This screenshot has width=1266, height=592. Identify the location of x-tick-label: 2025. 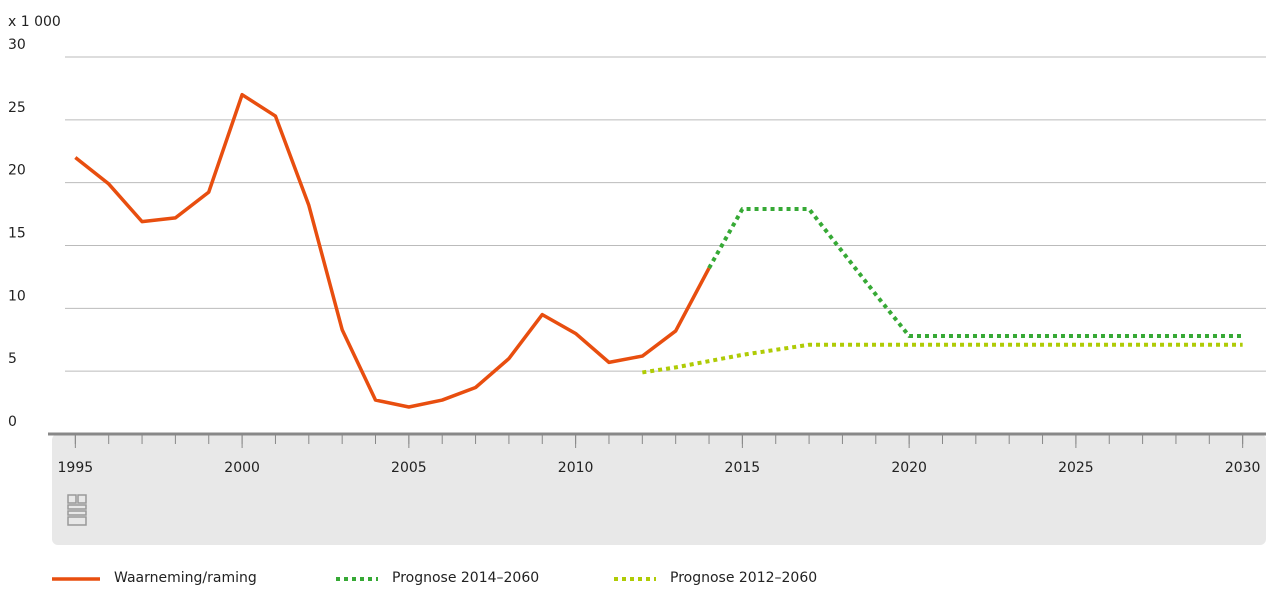
(1076, 468).